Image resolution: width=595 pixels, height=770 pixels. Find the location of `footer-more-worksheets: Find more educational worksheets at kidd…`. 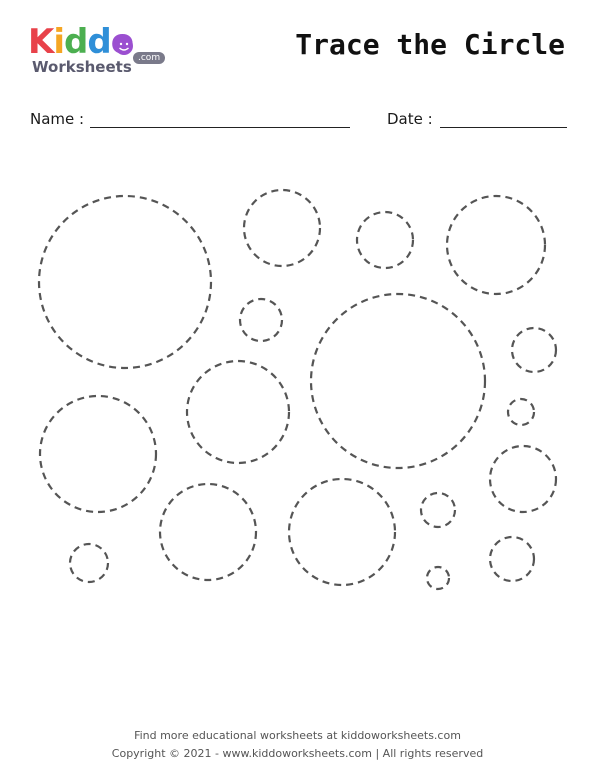

footer-more-worksheets: Find more educational worksheets at kidd… is located at coordinates (297, 735).